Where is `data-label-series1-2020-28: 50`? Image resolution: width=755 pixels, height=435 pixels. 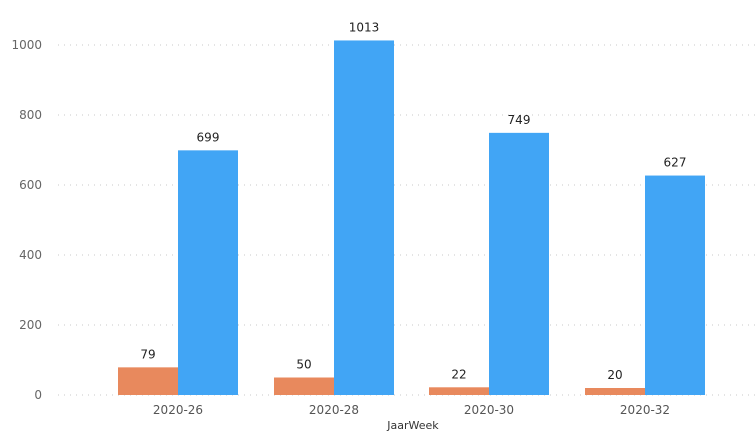
data-label-series1-2020-28: 50 is located at coordinates (303, 365).